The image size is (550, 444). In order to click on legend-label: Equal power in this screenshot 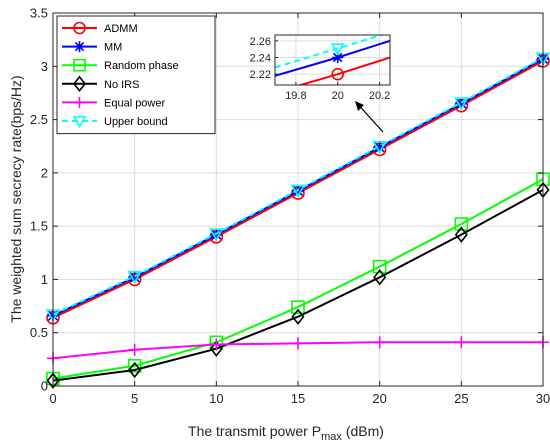, I will do `click(134, 103)`.